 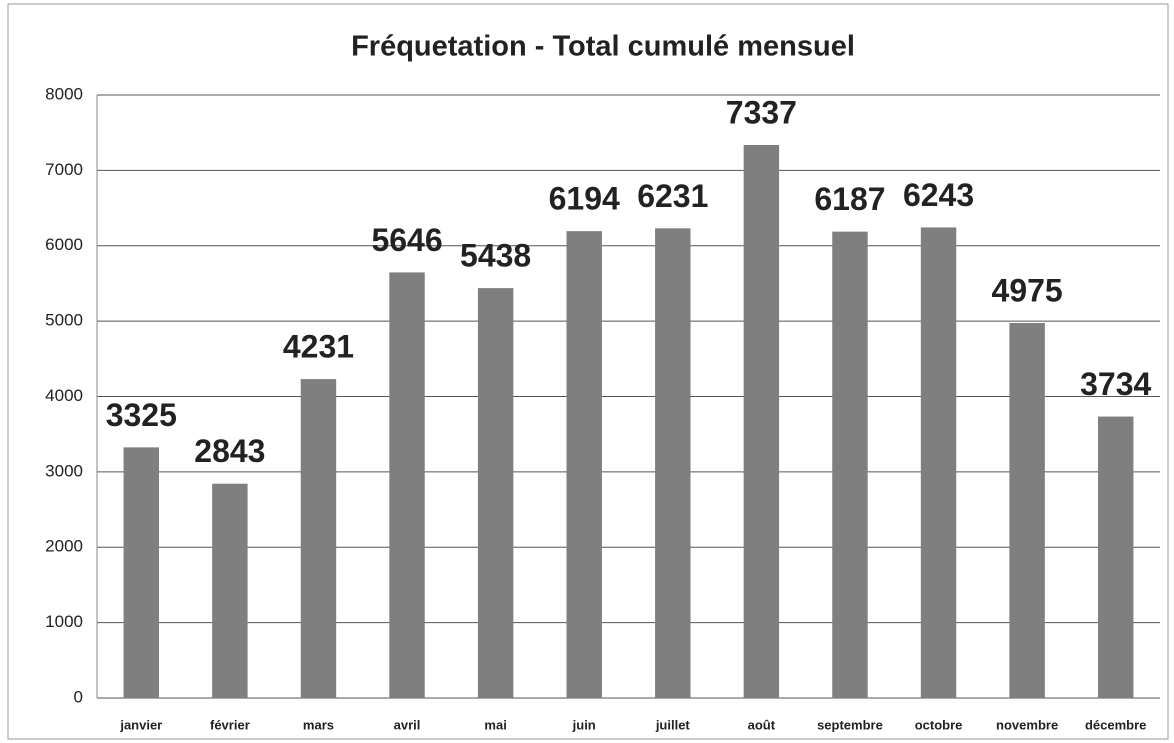 What do you see at coordinates (64, 244) in the screenshot?
I see `y-tick-label: 6000` at bounding box center [64, 244].